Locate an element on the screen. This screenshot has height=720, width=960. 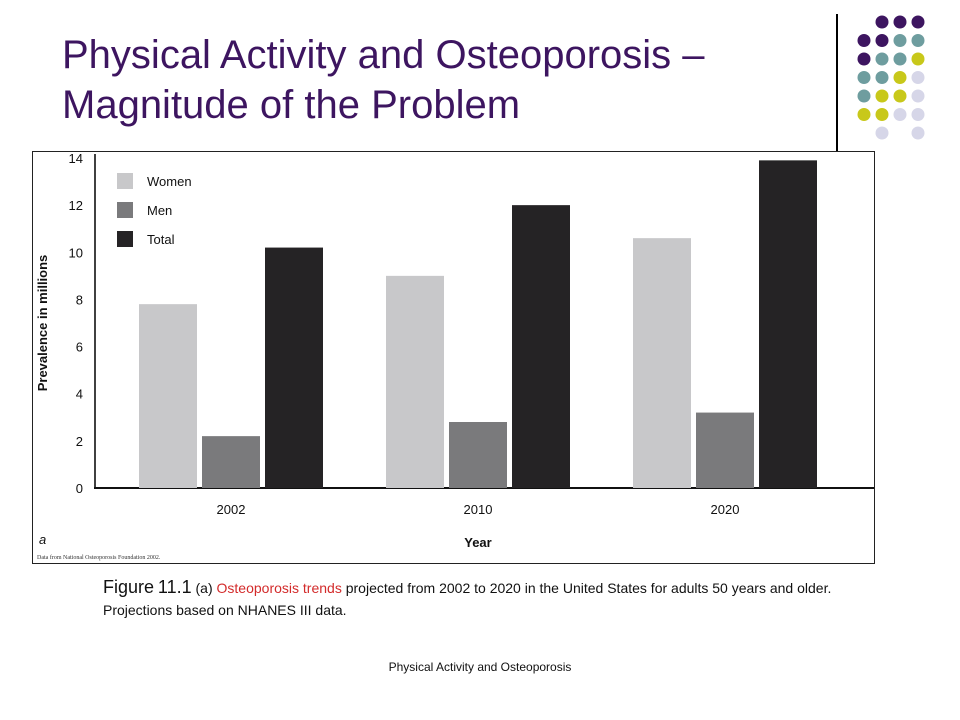
caption-figure-number: 11.1 is located at coordinates (174, 587).